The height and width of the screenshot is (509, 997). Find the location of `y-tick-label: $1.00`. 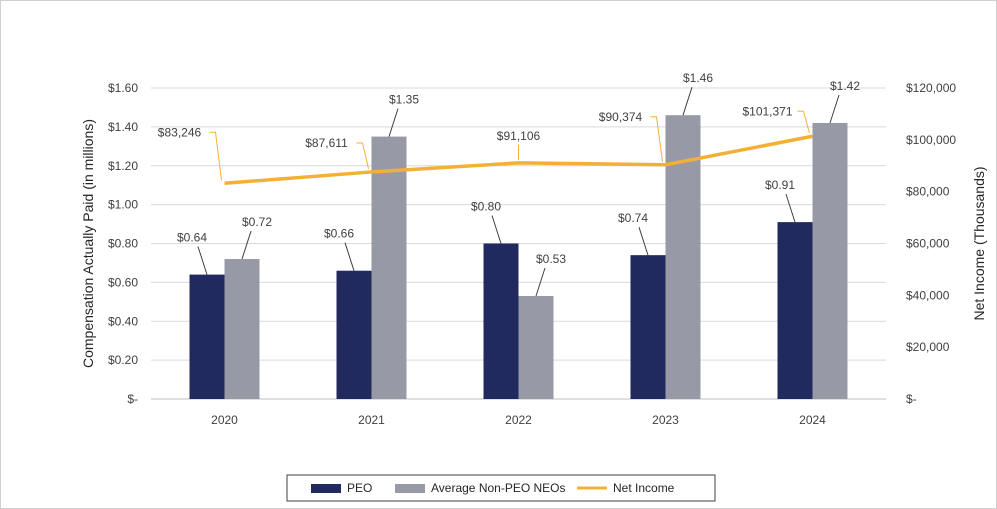

y-tick-label: $1.00 is located at coordinates (123, 205).